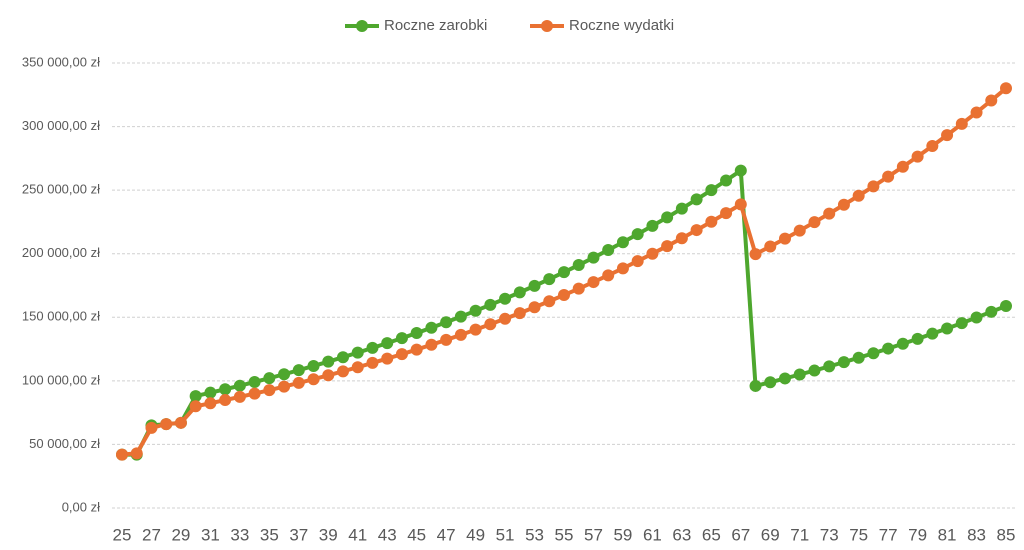 The image size is (1024, 550). Describe the element at coordinates (799, 534) in the screenshot. I see `x-tick-label: 71` at that location.